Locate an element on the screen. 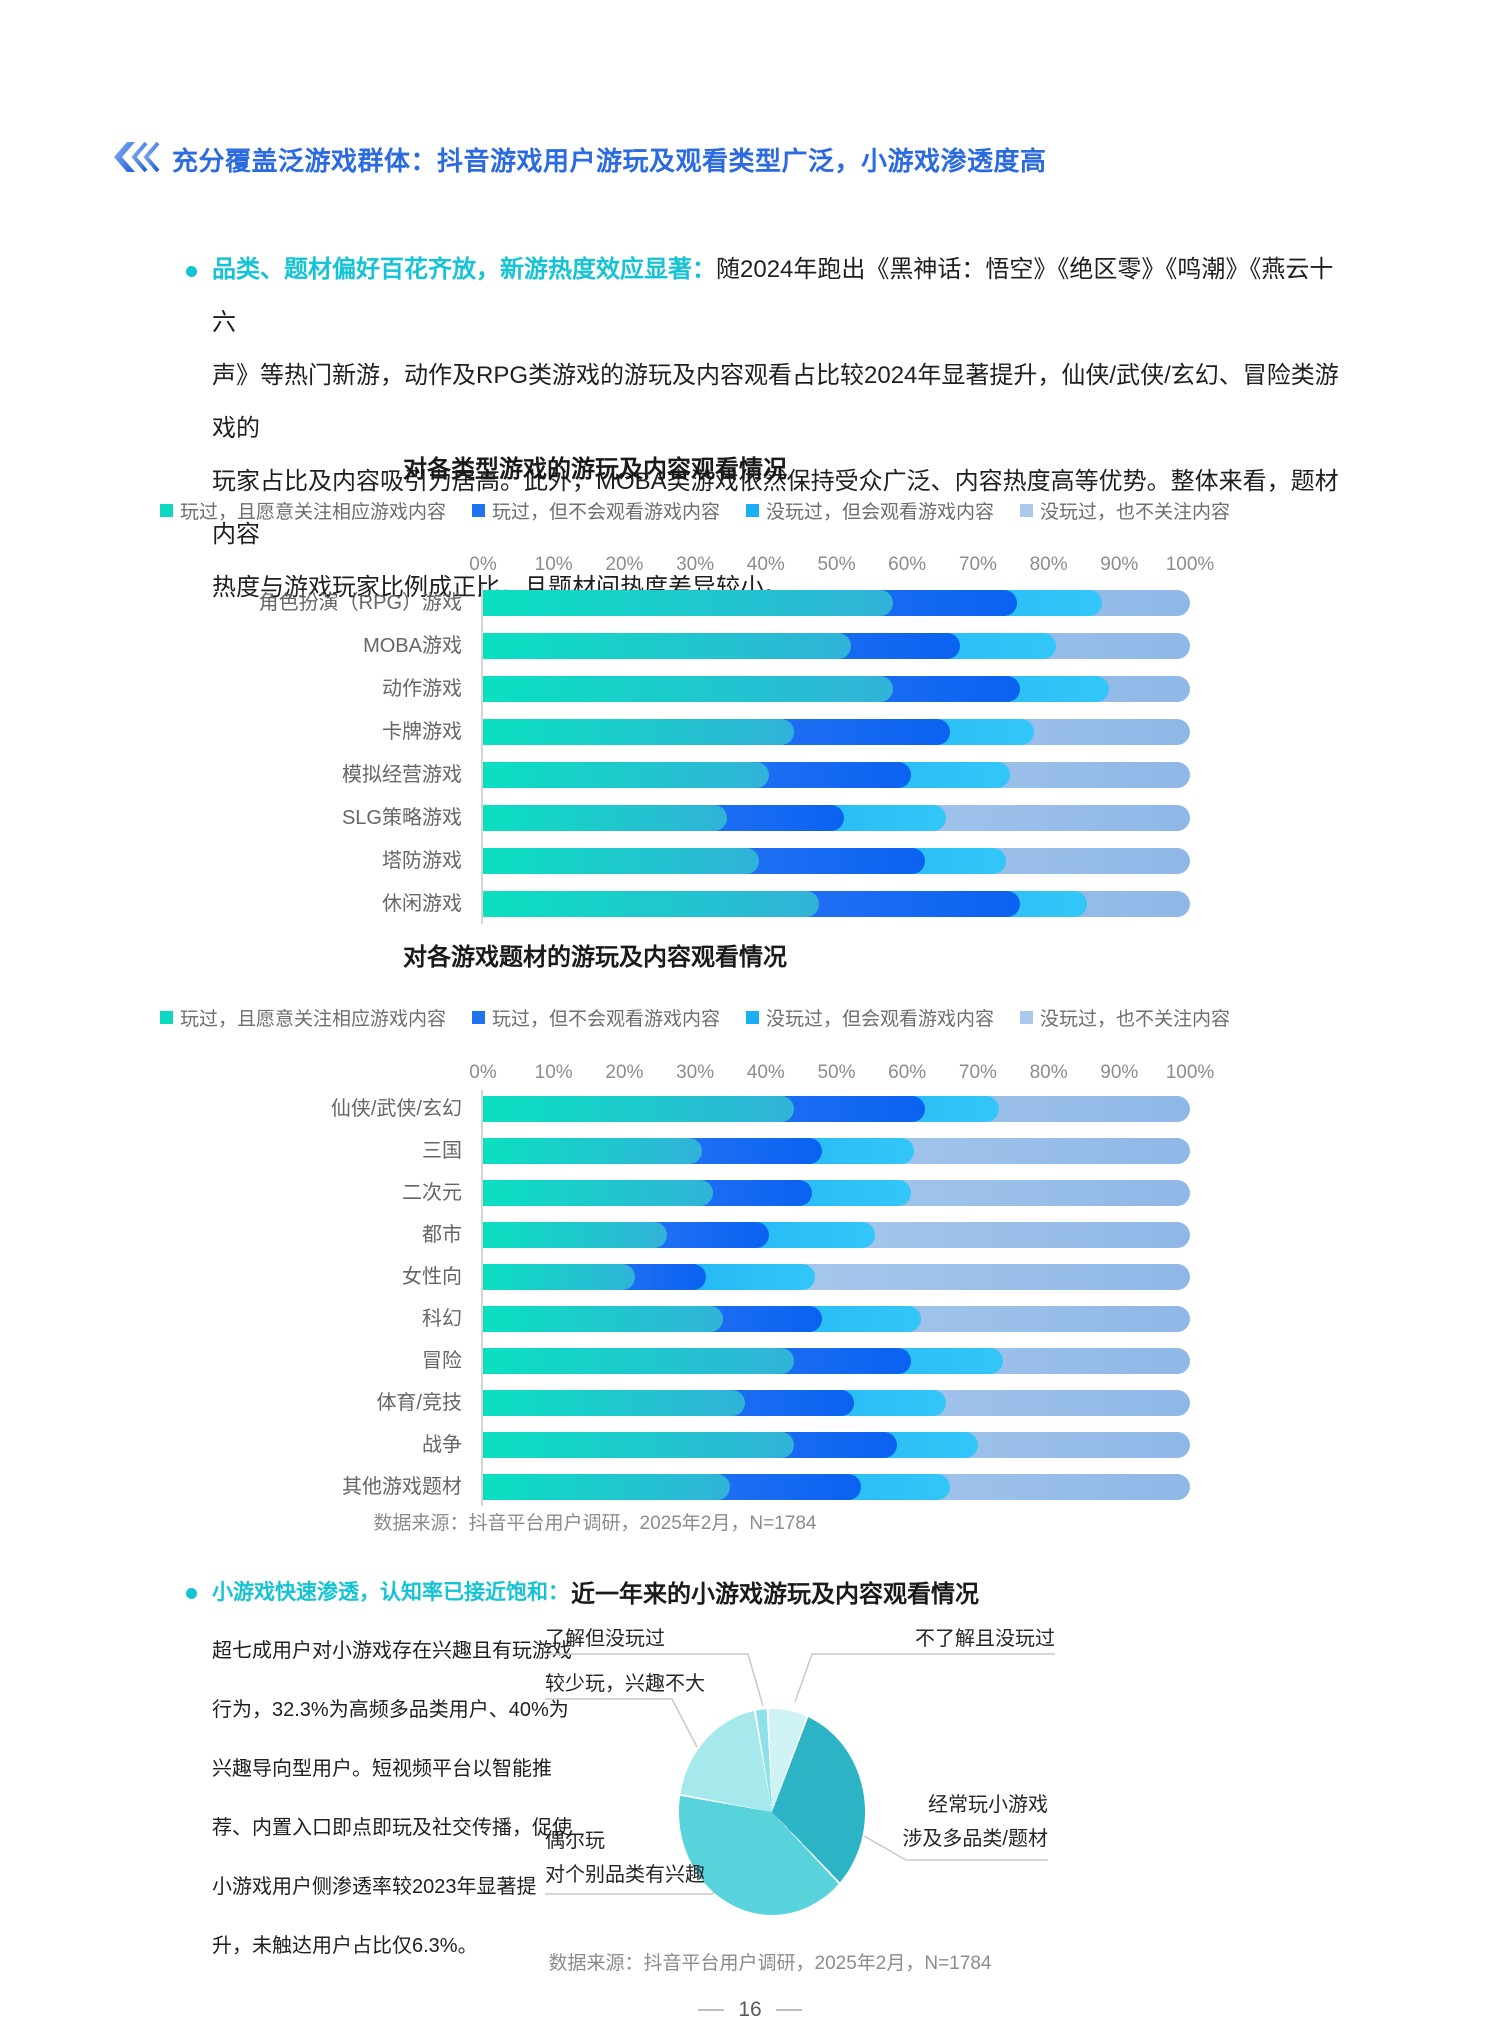 The width and height of the screenshot is (1500, 2036). section2-lead: 小游戏快速渗透，认知率已接近饱和： is located at coordinates (390, 1592).